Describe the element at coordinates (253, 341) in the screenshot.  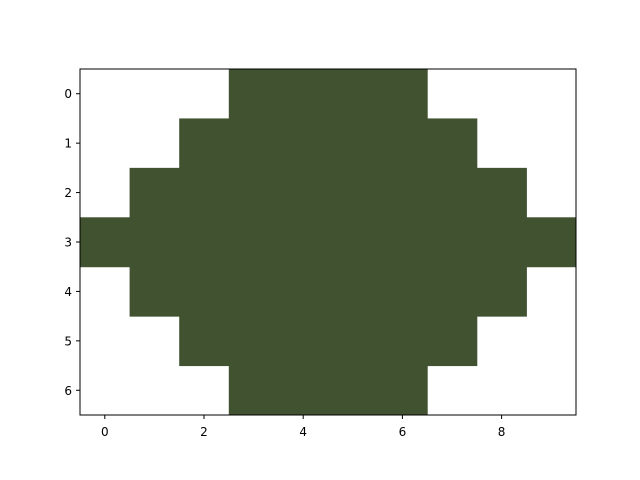
I see `heatmap-cell-r5-c3` at that location.